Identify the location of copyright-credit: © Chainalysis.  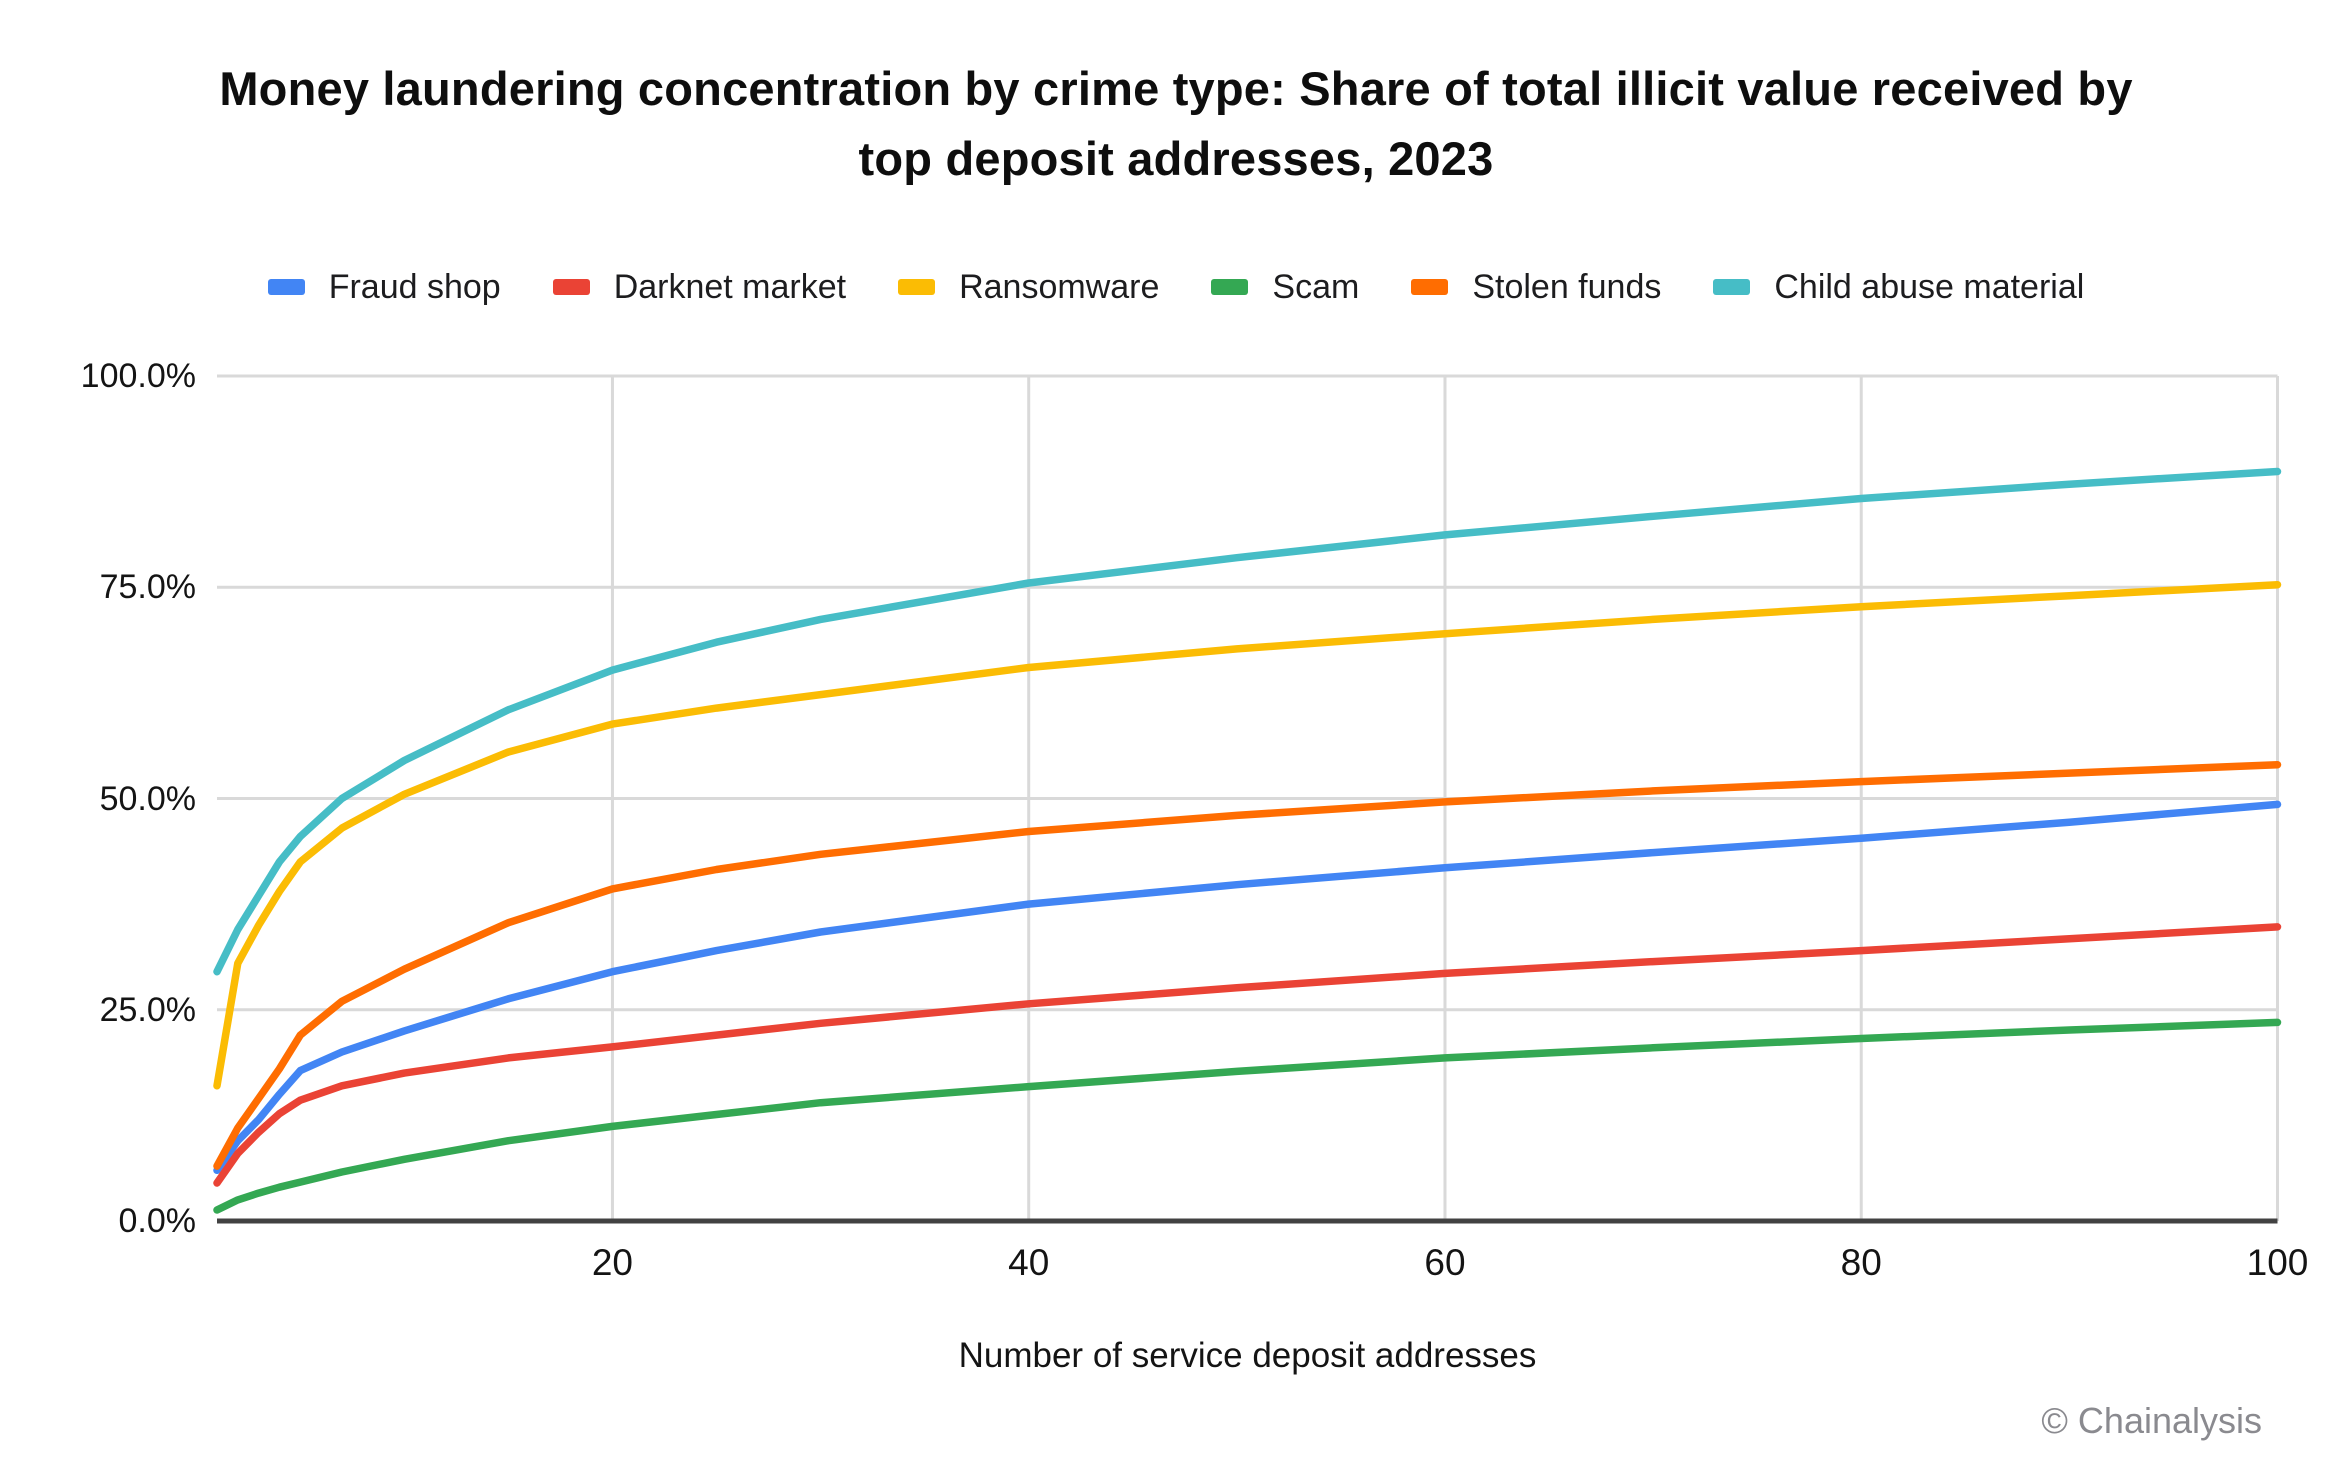
(2151, 1420).